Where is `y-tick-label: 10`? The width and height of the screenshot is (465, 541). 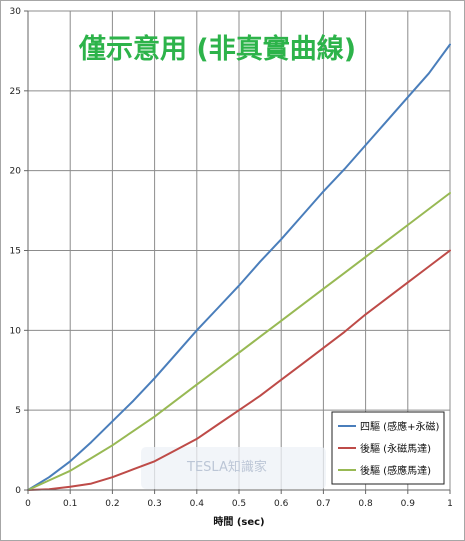
y-tick-label: 10 is located at coordinates (16, 331).